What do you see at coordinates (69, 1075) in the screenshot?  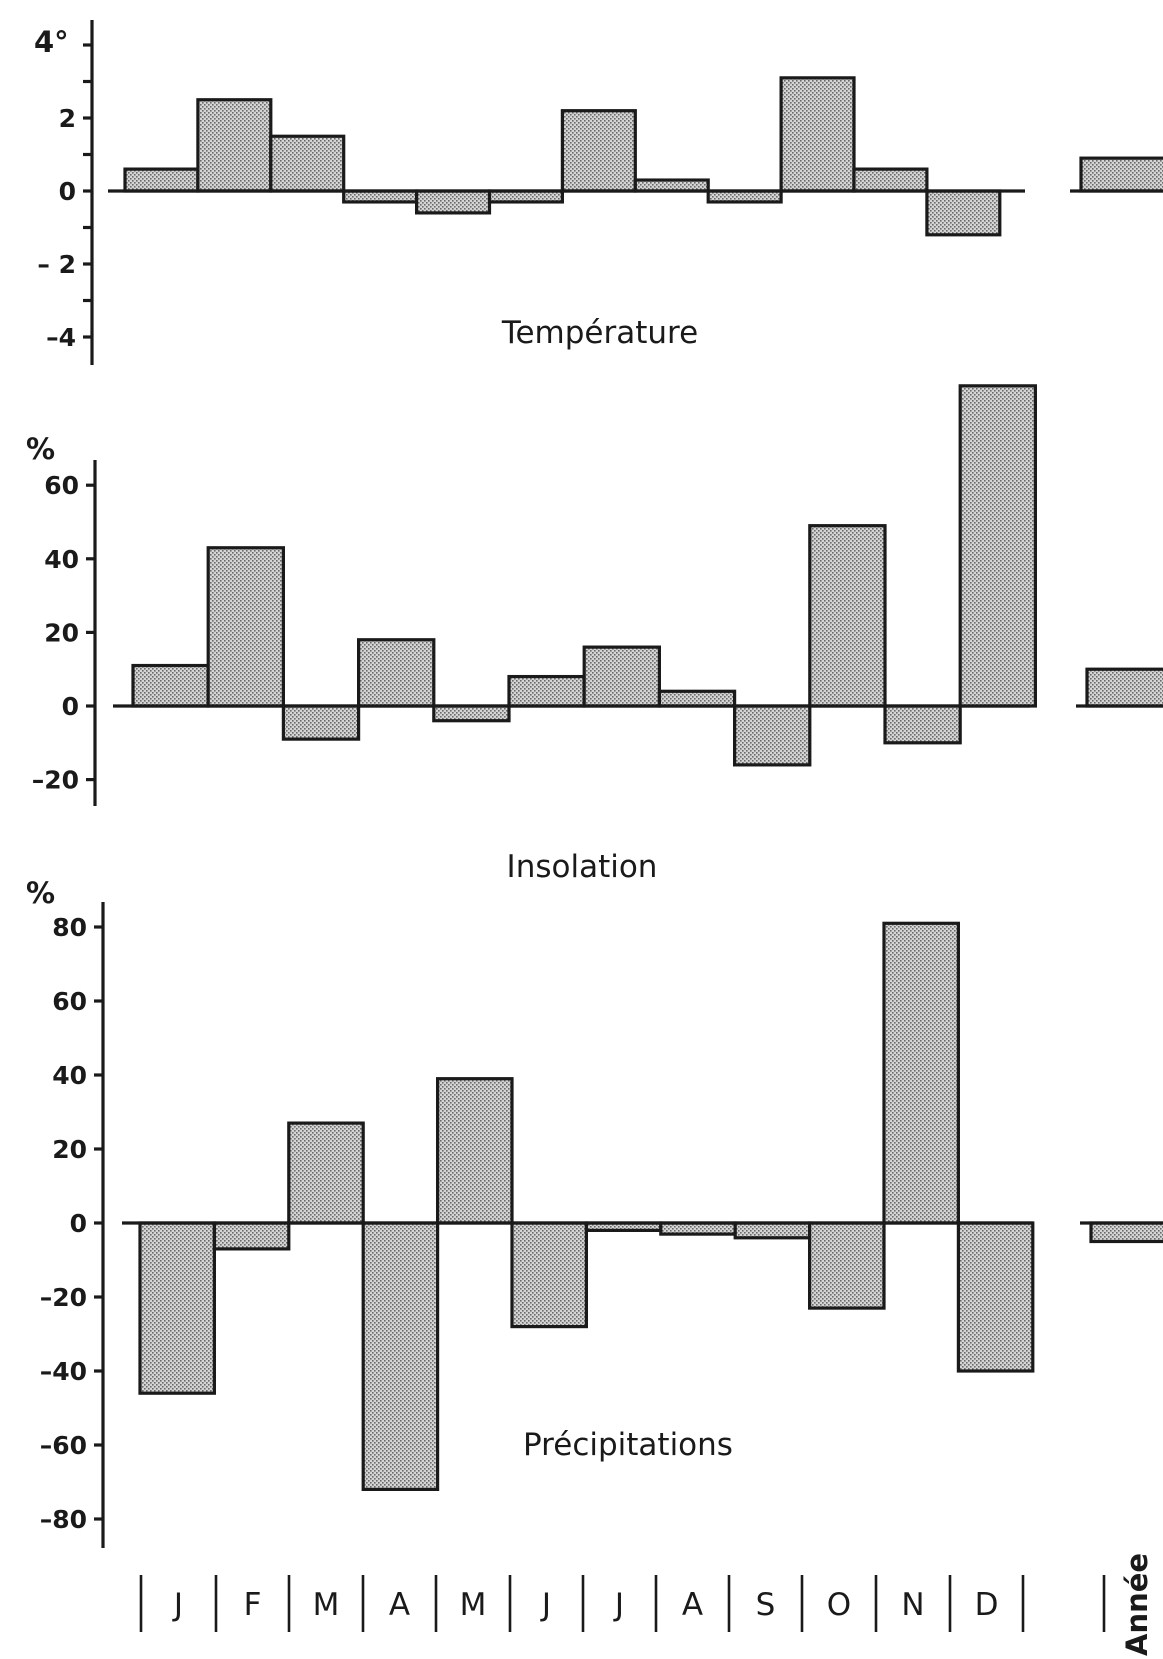 I see `precipitations-tick-label: 40` at bounding box center [69, 1075].